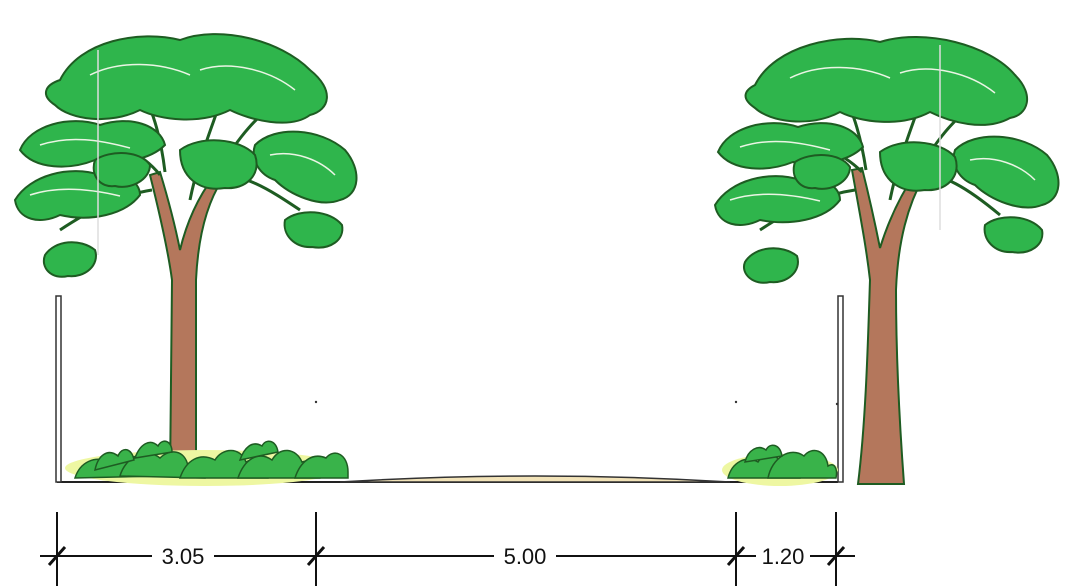  I want to click on left-wall-post-icon, so click(58, 389).